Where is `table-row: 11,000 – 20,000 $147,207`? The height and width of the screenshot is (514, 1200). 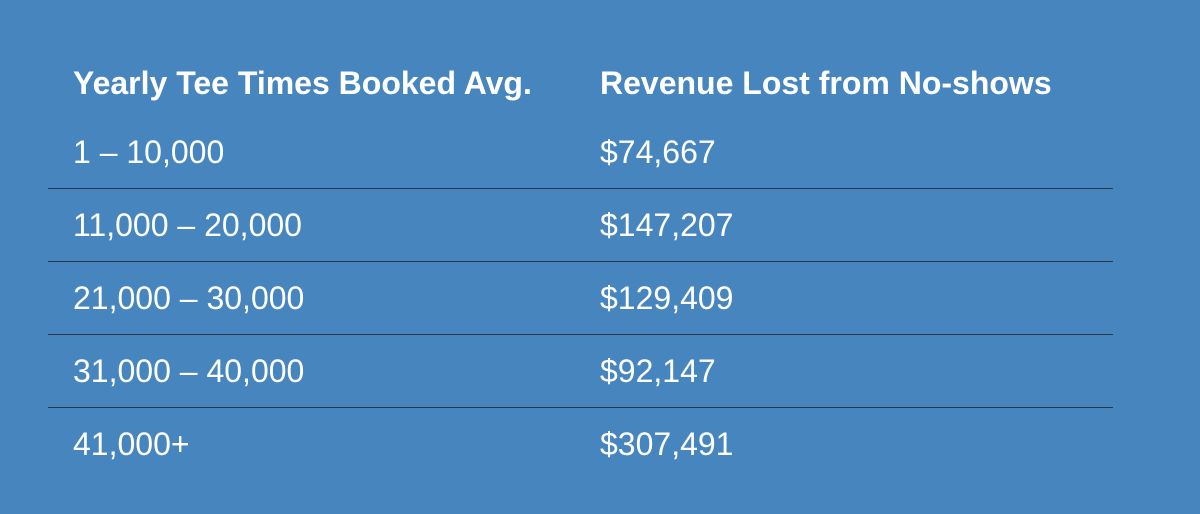
table-row: 11,000 – 20,000 $147,207 is located at coordinates (580, 225).